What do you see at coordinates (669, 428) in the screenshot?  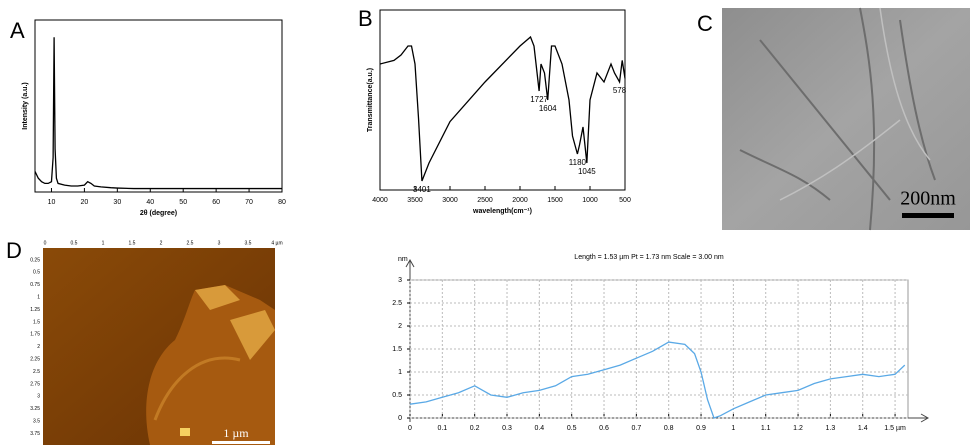 I see `x-tick-label: 0.8` at bounding box center [669, 428].